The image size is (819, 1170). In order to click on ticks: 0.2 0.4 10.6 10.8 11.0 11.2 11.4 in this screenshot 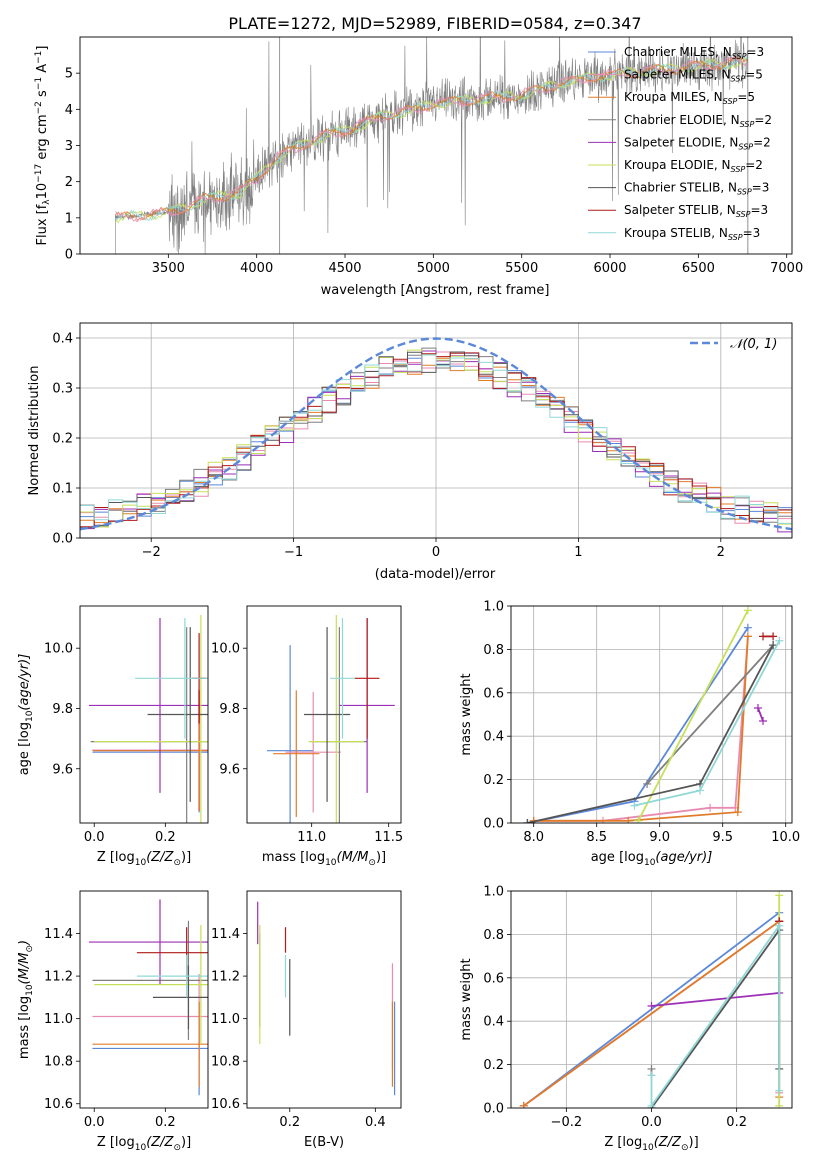, I will do `click(298, 1028)`.